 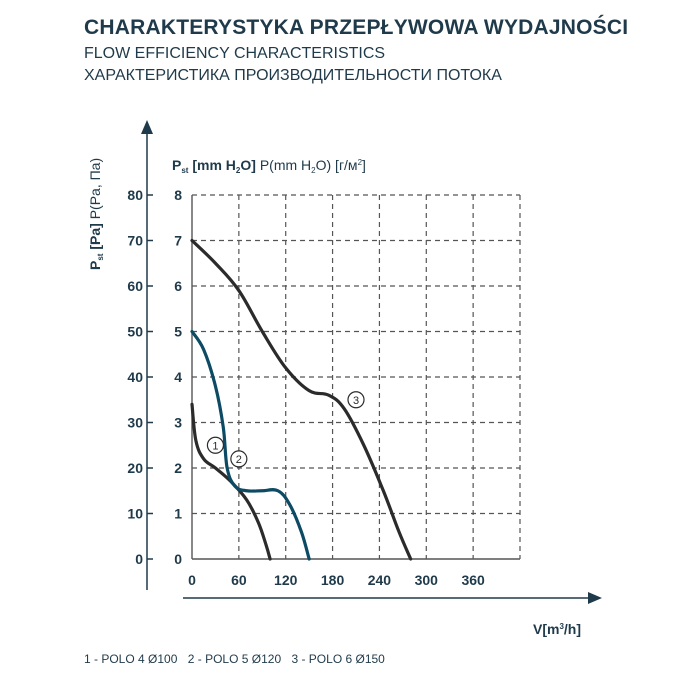 I want to click on legend-item-2: 2 - POLO 5 Ø120, so click(x=234, y=659).